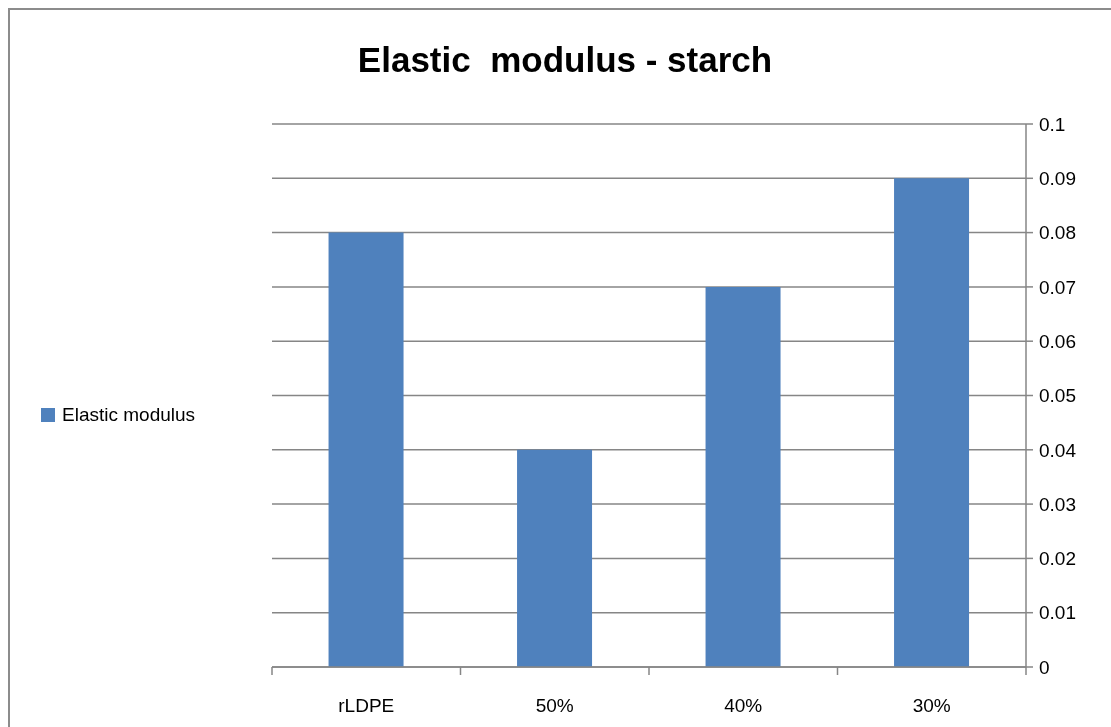 This screenshot has width=1111, height=727. I want to click on y-tick-label: 0.03, so click(1057, 504).